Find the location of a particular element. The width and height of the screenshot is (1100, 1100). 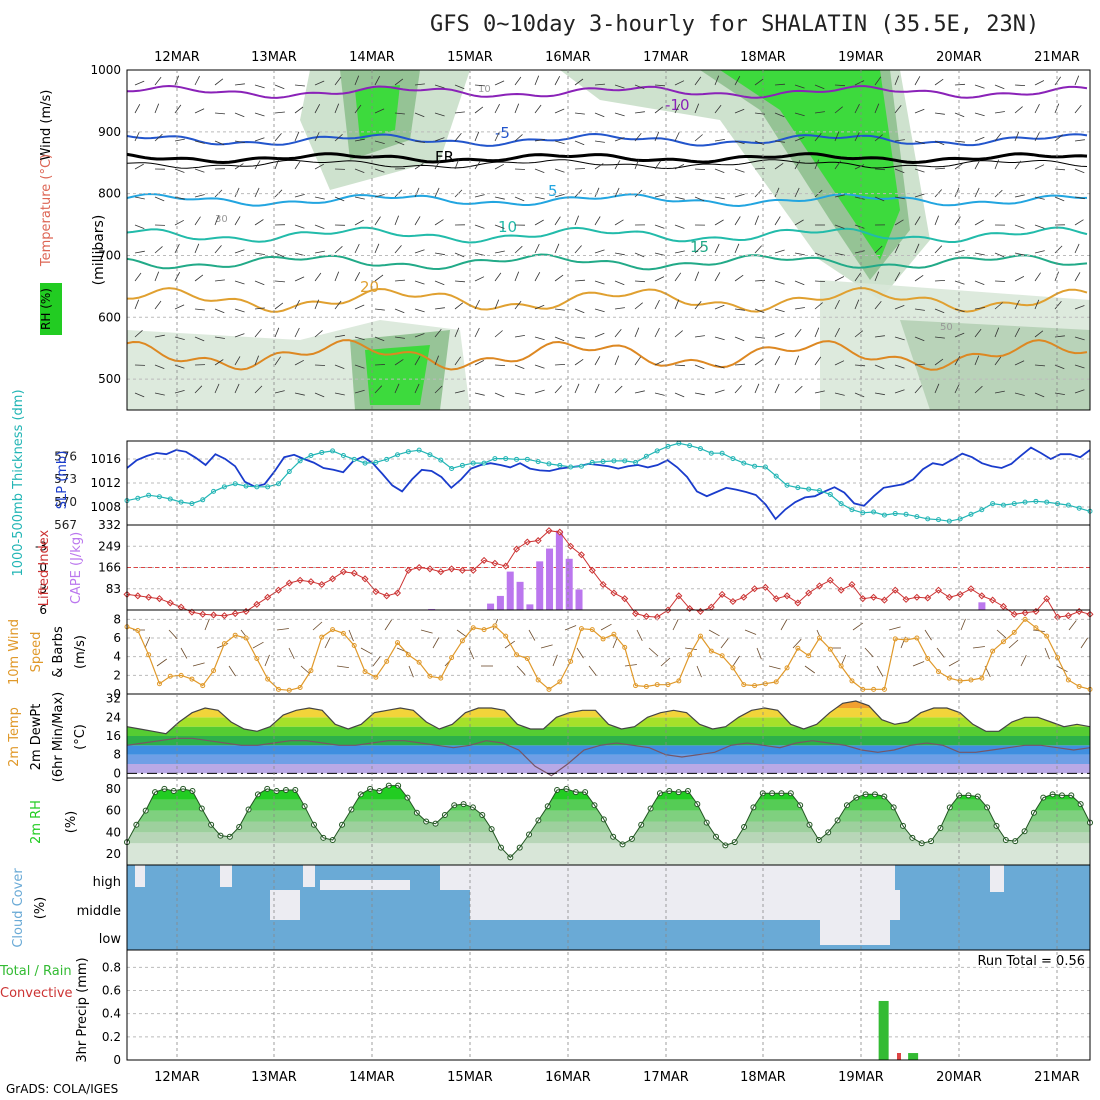

cloud-axis-label-2: (%) is located at coordinates (40, 908).